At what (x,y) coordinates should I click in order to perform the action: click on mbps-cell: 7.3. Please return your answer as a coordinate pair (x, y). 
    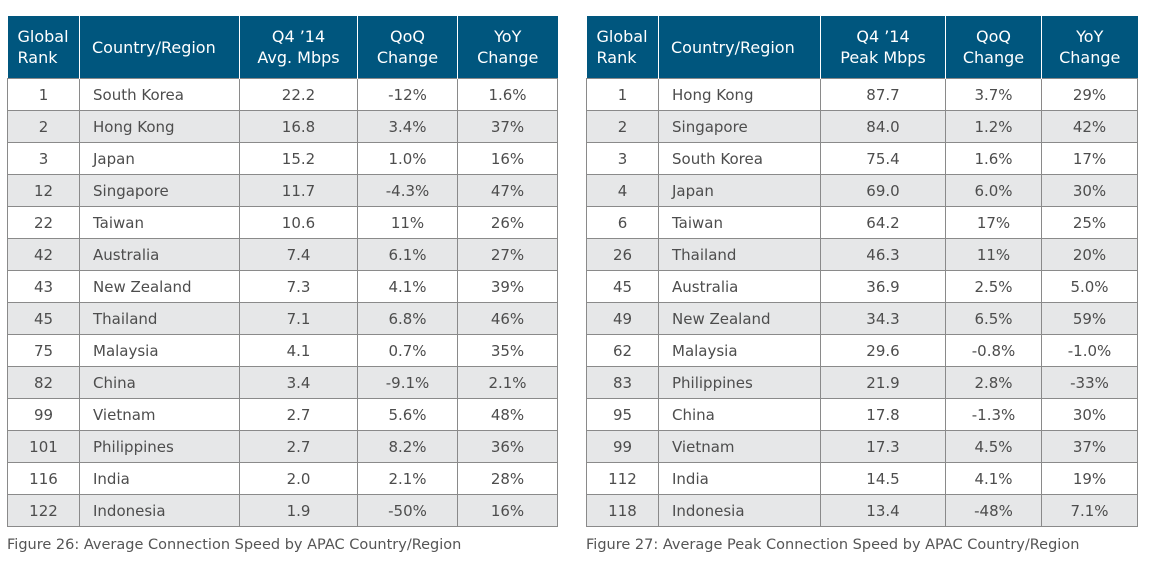
    Looking at the image, I should click on (298, 286).